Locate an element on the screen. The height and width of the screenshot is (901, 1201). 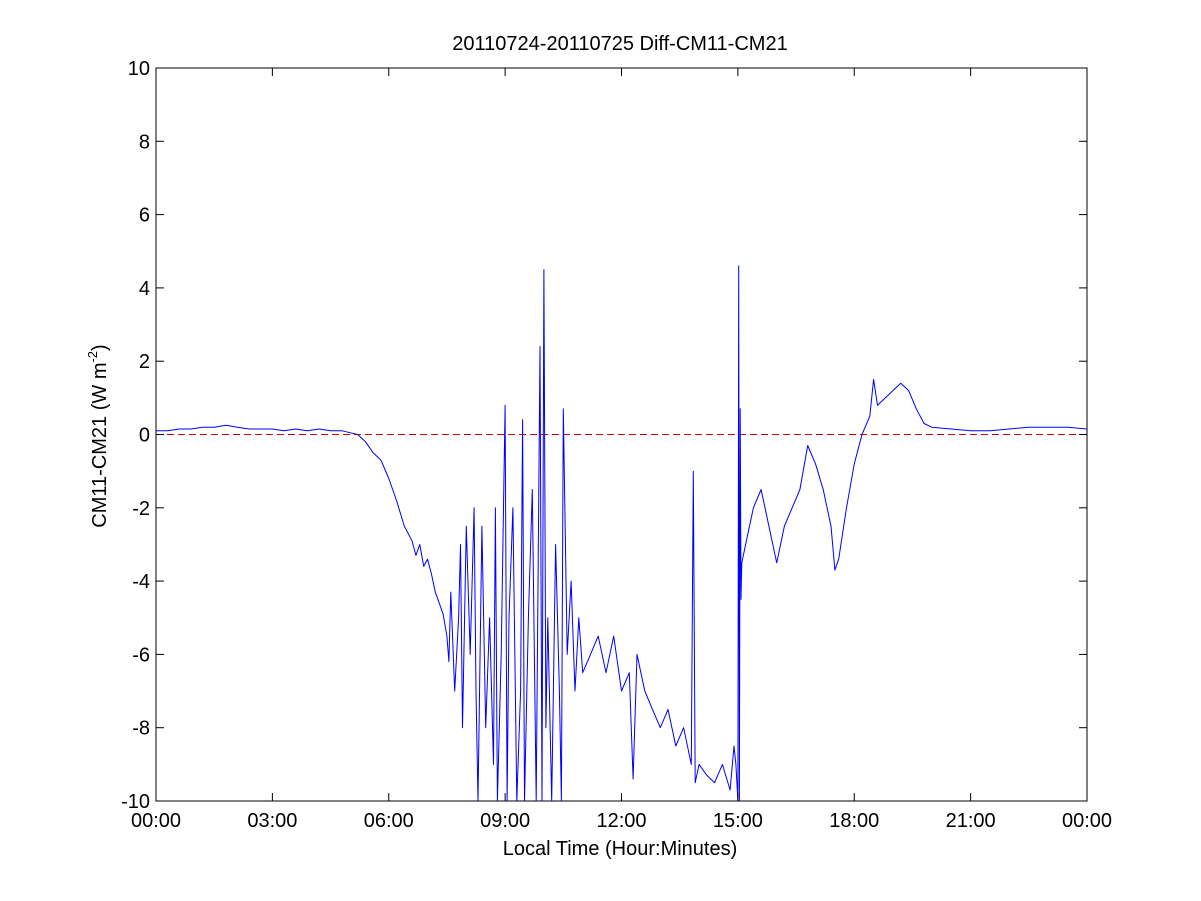
y-tick-label: 0 is located at coordinates (144, 436).